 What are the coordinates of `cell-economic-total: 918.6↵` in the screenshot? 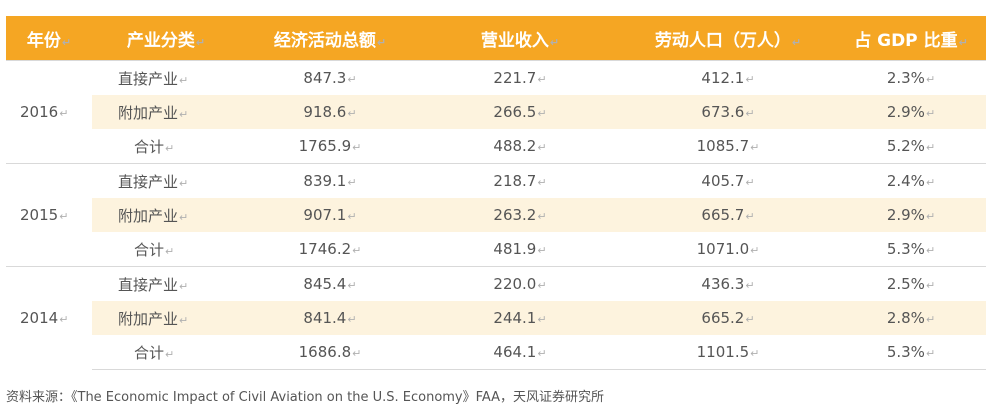 It's located at (330, 112).